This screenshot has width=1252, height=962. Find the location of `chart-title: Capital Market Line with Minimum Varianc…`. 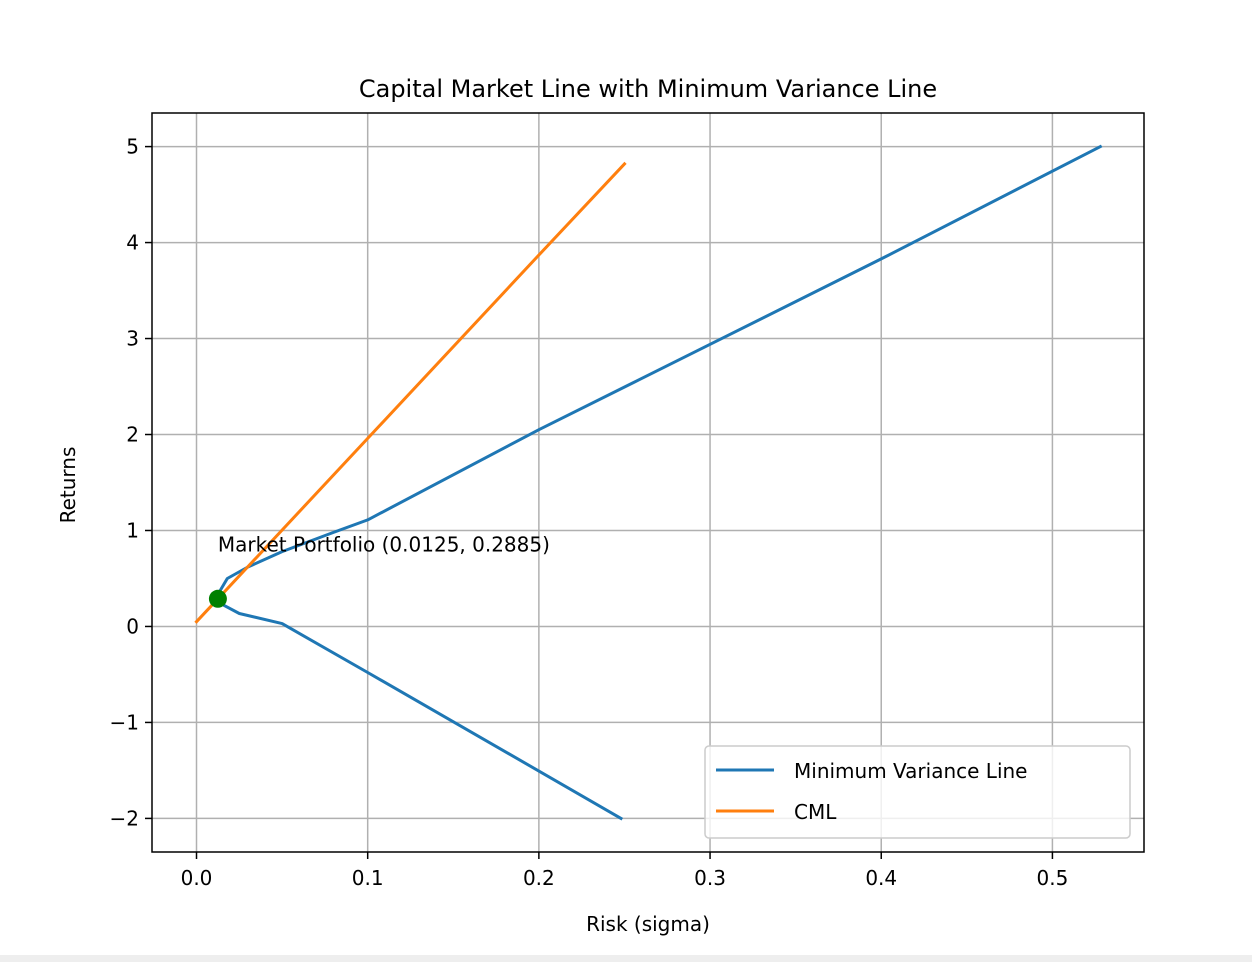

chart-title: Capital Market Line with Minimum Varianc… is located at coordinates (648, 89).